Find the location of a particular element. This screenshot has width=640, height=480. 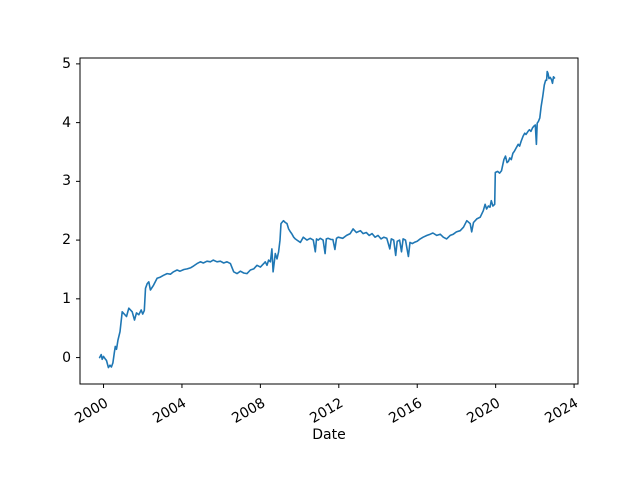

y-tick-label: 0 is located at coordinates (66, 357).